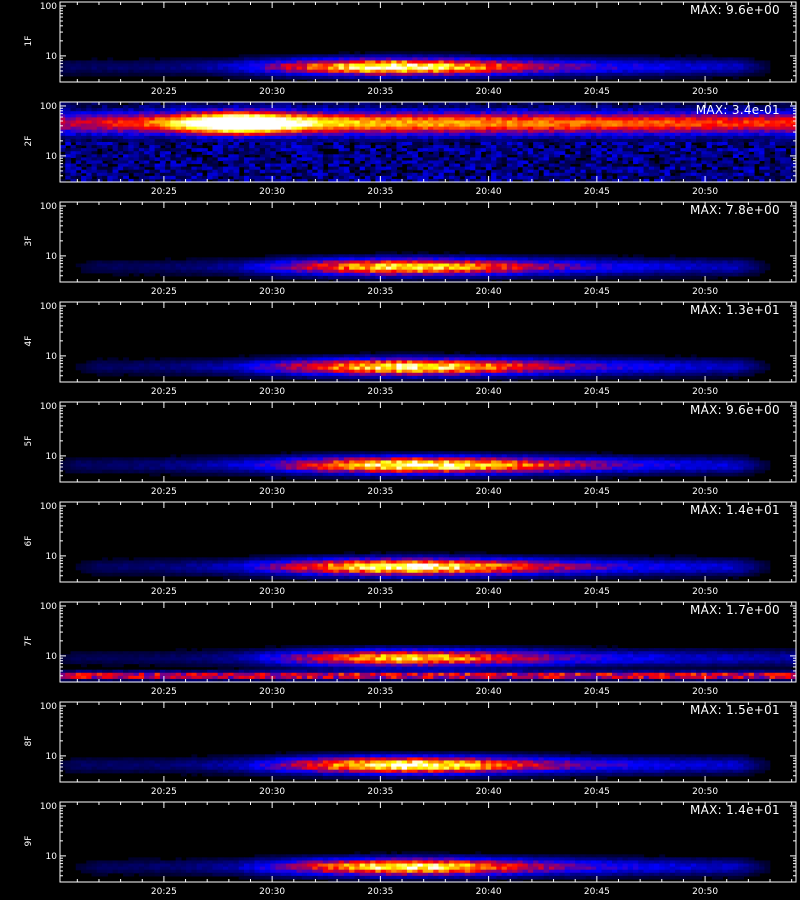 The image size is (800, 900). What do you see at coordinates (737, 110) in the screenshot?
I see `max-value-label: MAX: 3.4e-01` at bounding box center [737, 110].